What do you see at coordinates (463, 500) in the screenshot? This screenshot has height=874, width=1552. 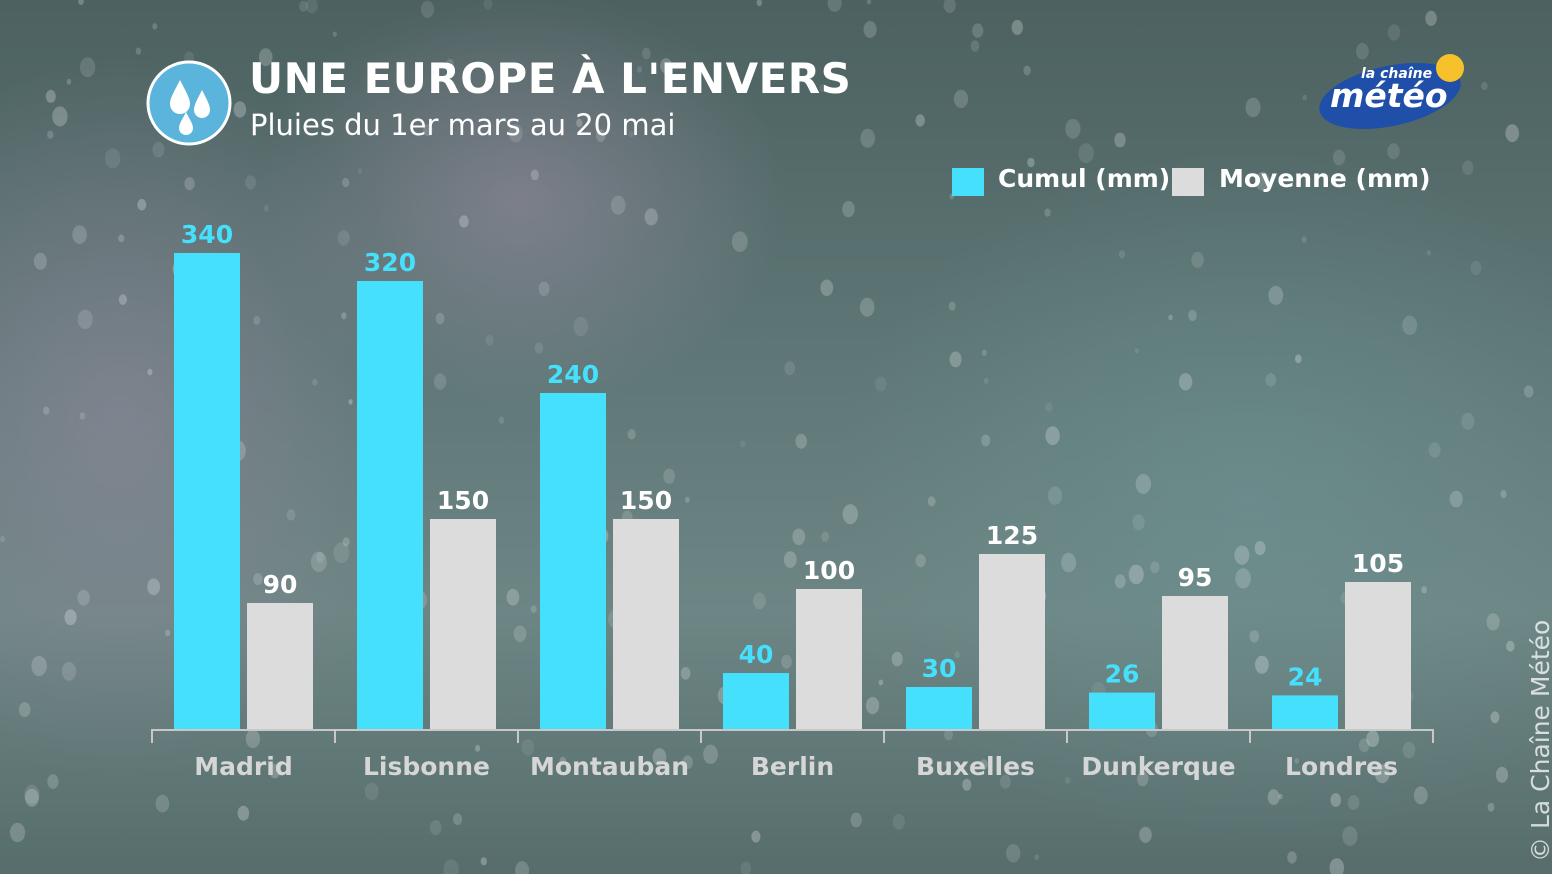 I see `data-label-moyenne: 150` at bounding box center [463, 500].